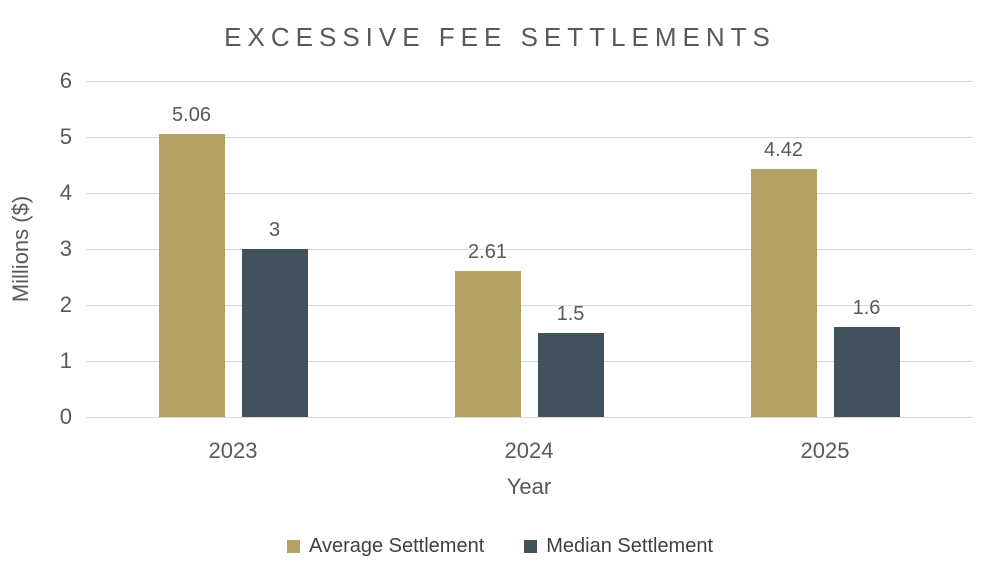  I want to click on x-tick-label-2024: 2024, so click(529, 450).